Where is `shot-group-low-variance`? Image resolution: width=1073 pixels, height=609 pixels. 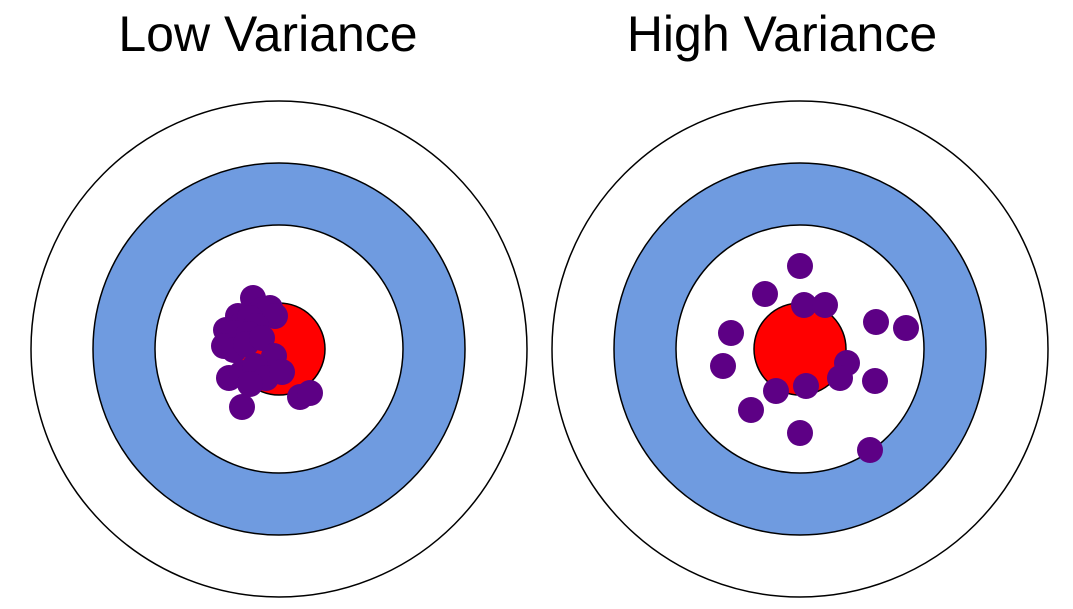 shot-group-low-variance is located at coordinates (267, 352).